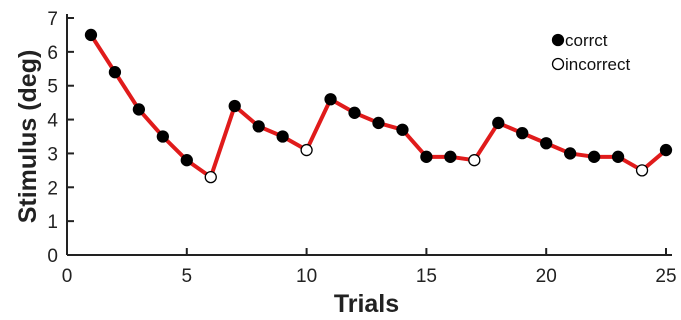  I want to click on x-tick-label: 10, so click(306, 276).